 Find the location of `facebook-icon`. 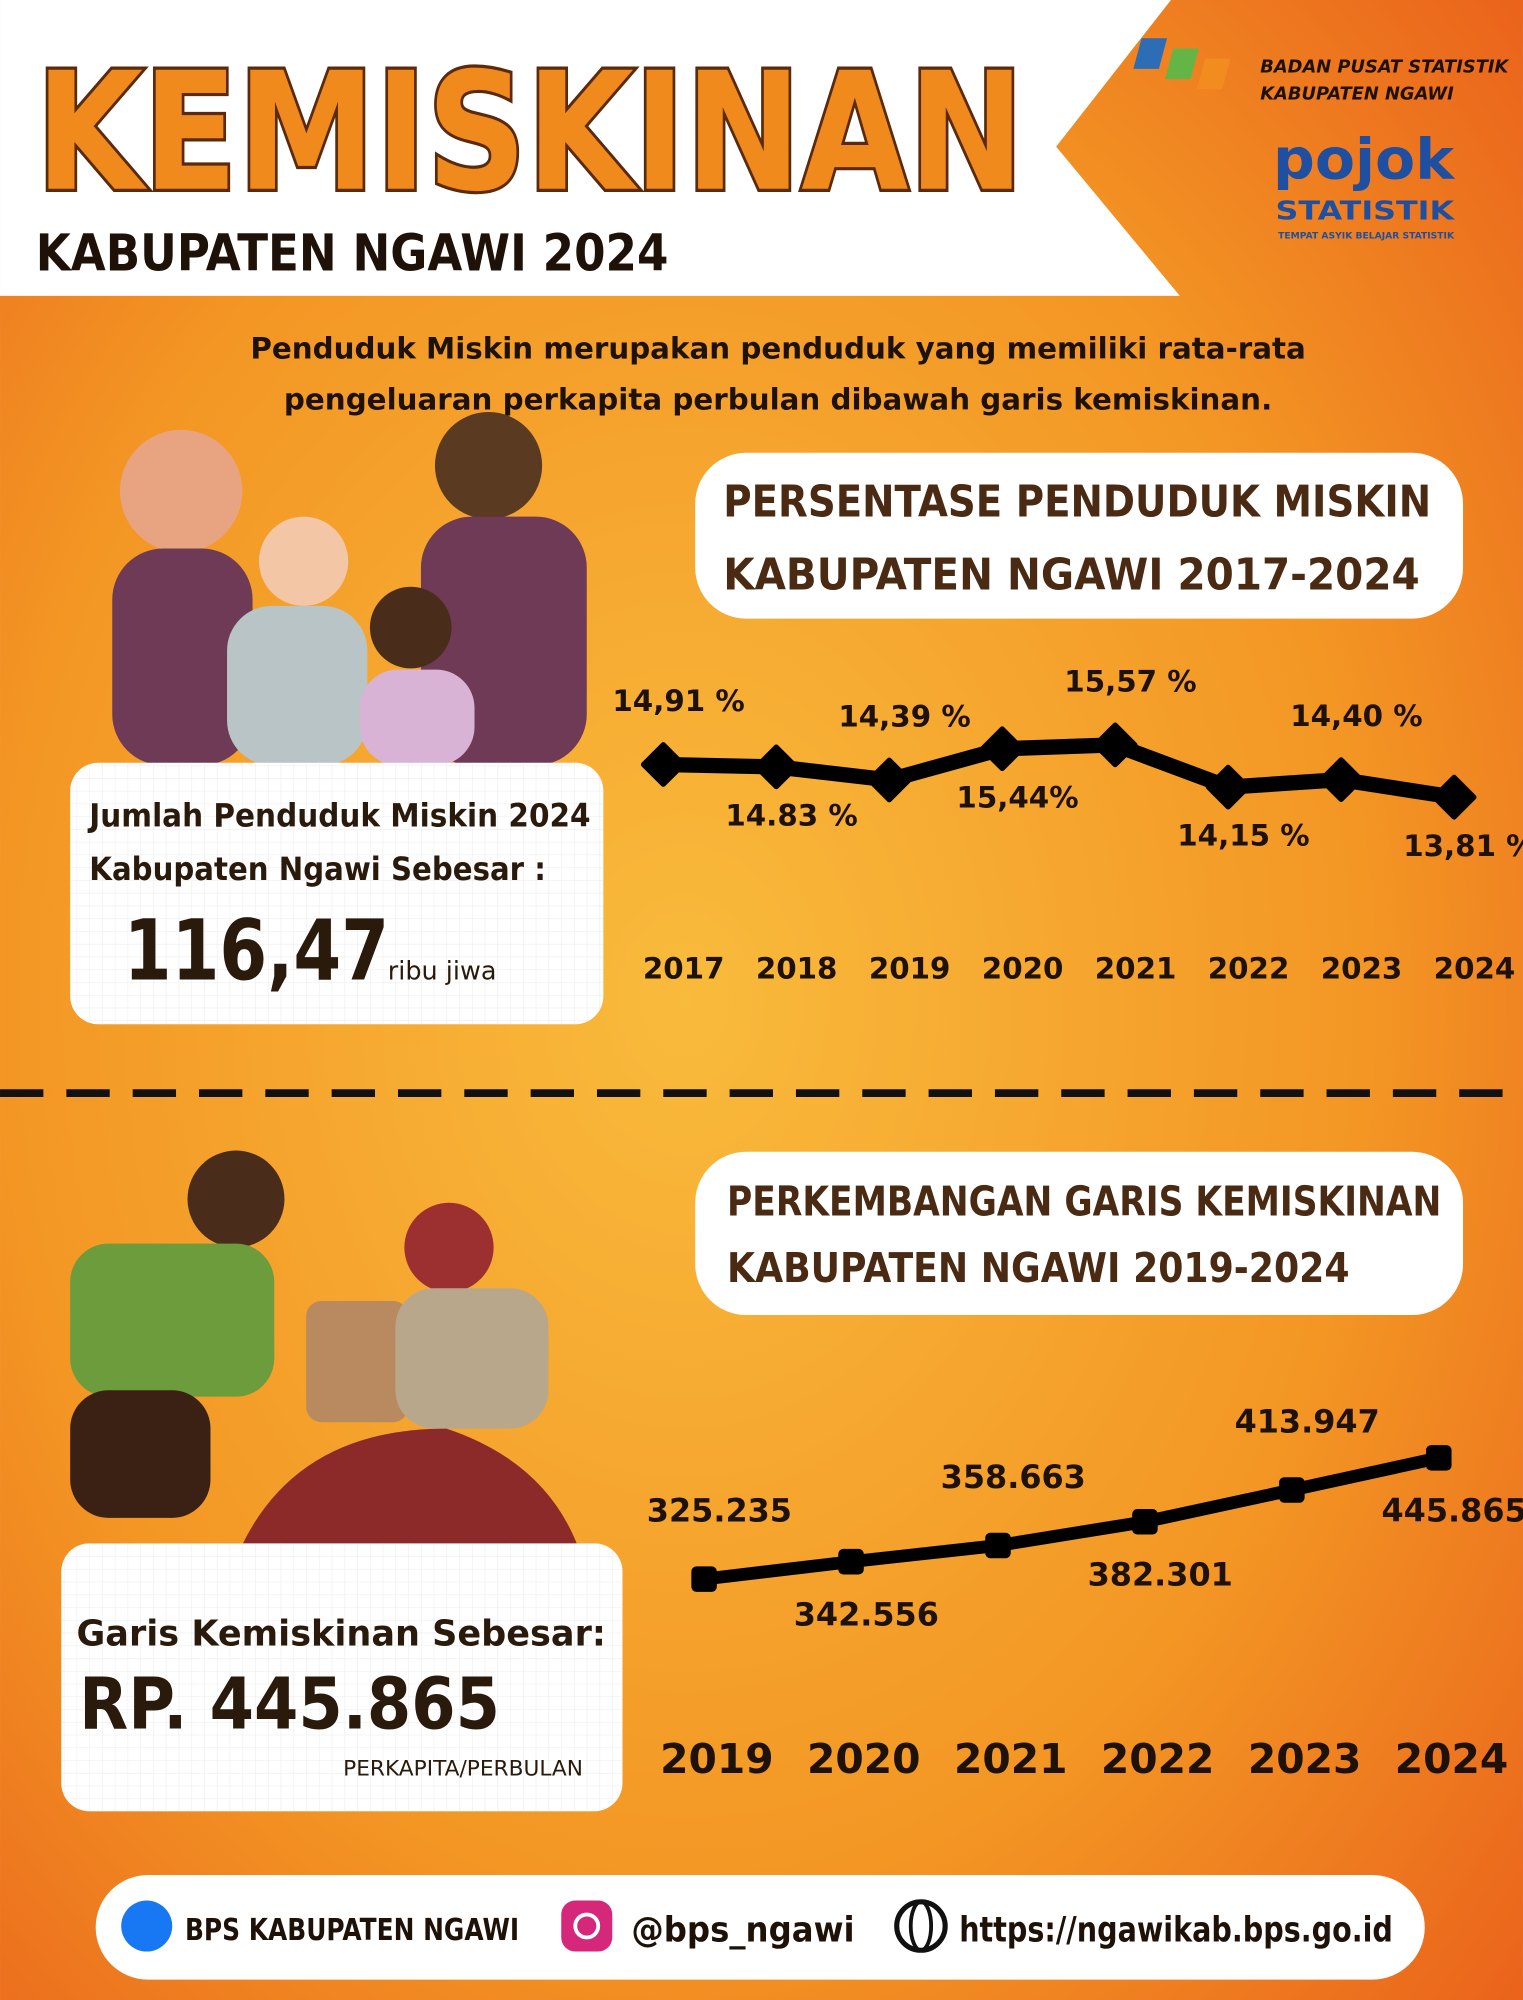

facebook-icon is located at coordinates (147, 1926).